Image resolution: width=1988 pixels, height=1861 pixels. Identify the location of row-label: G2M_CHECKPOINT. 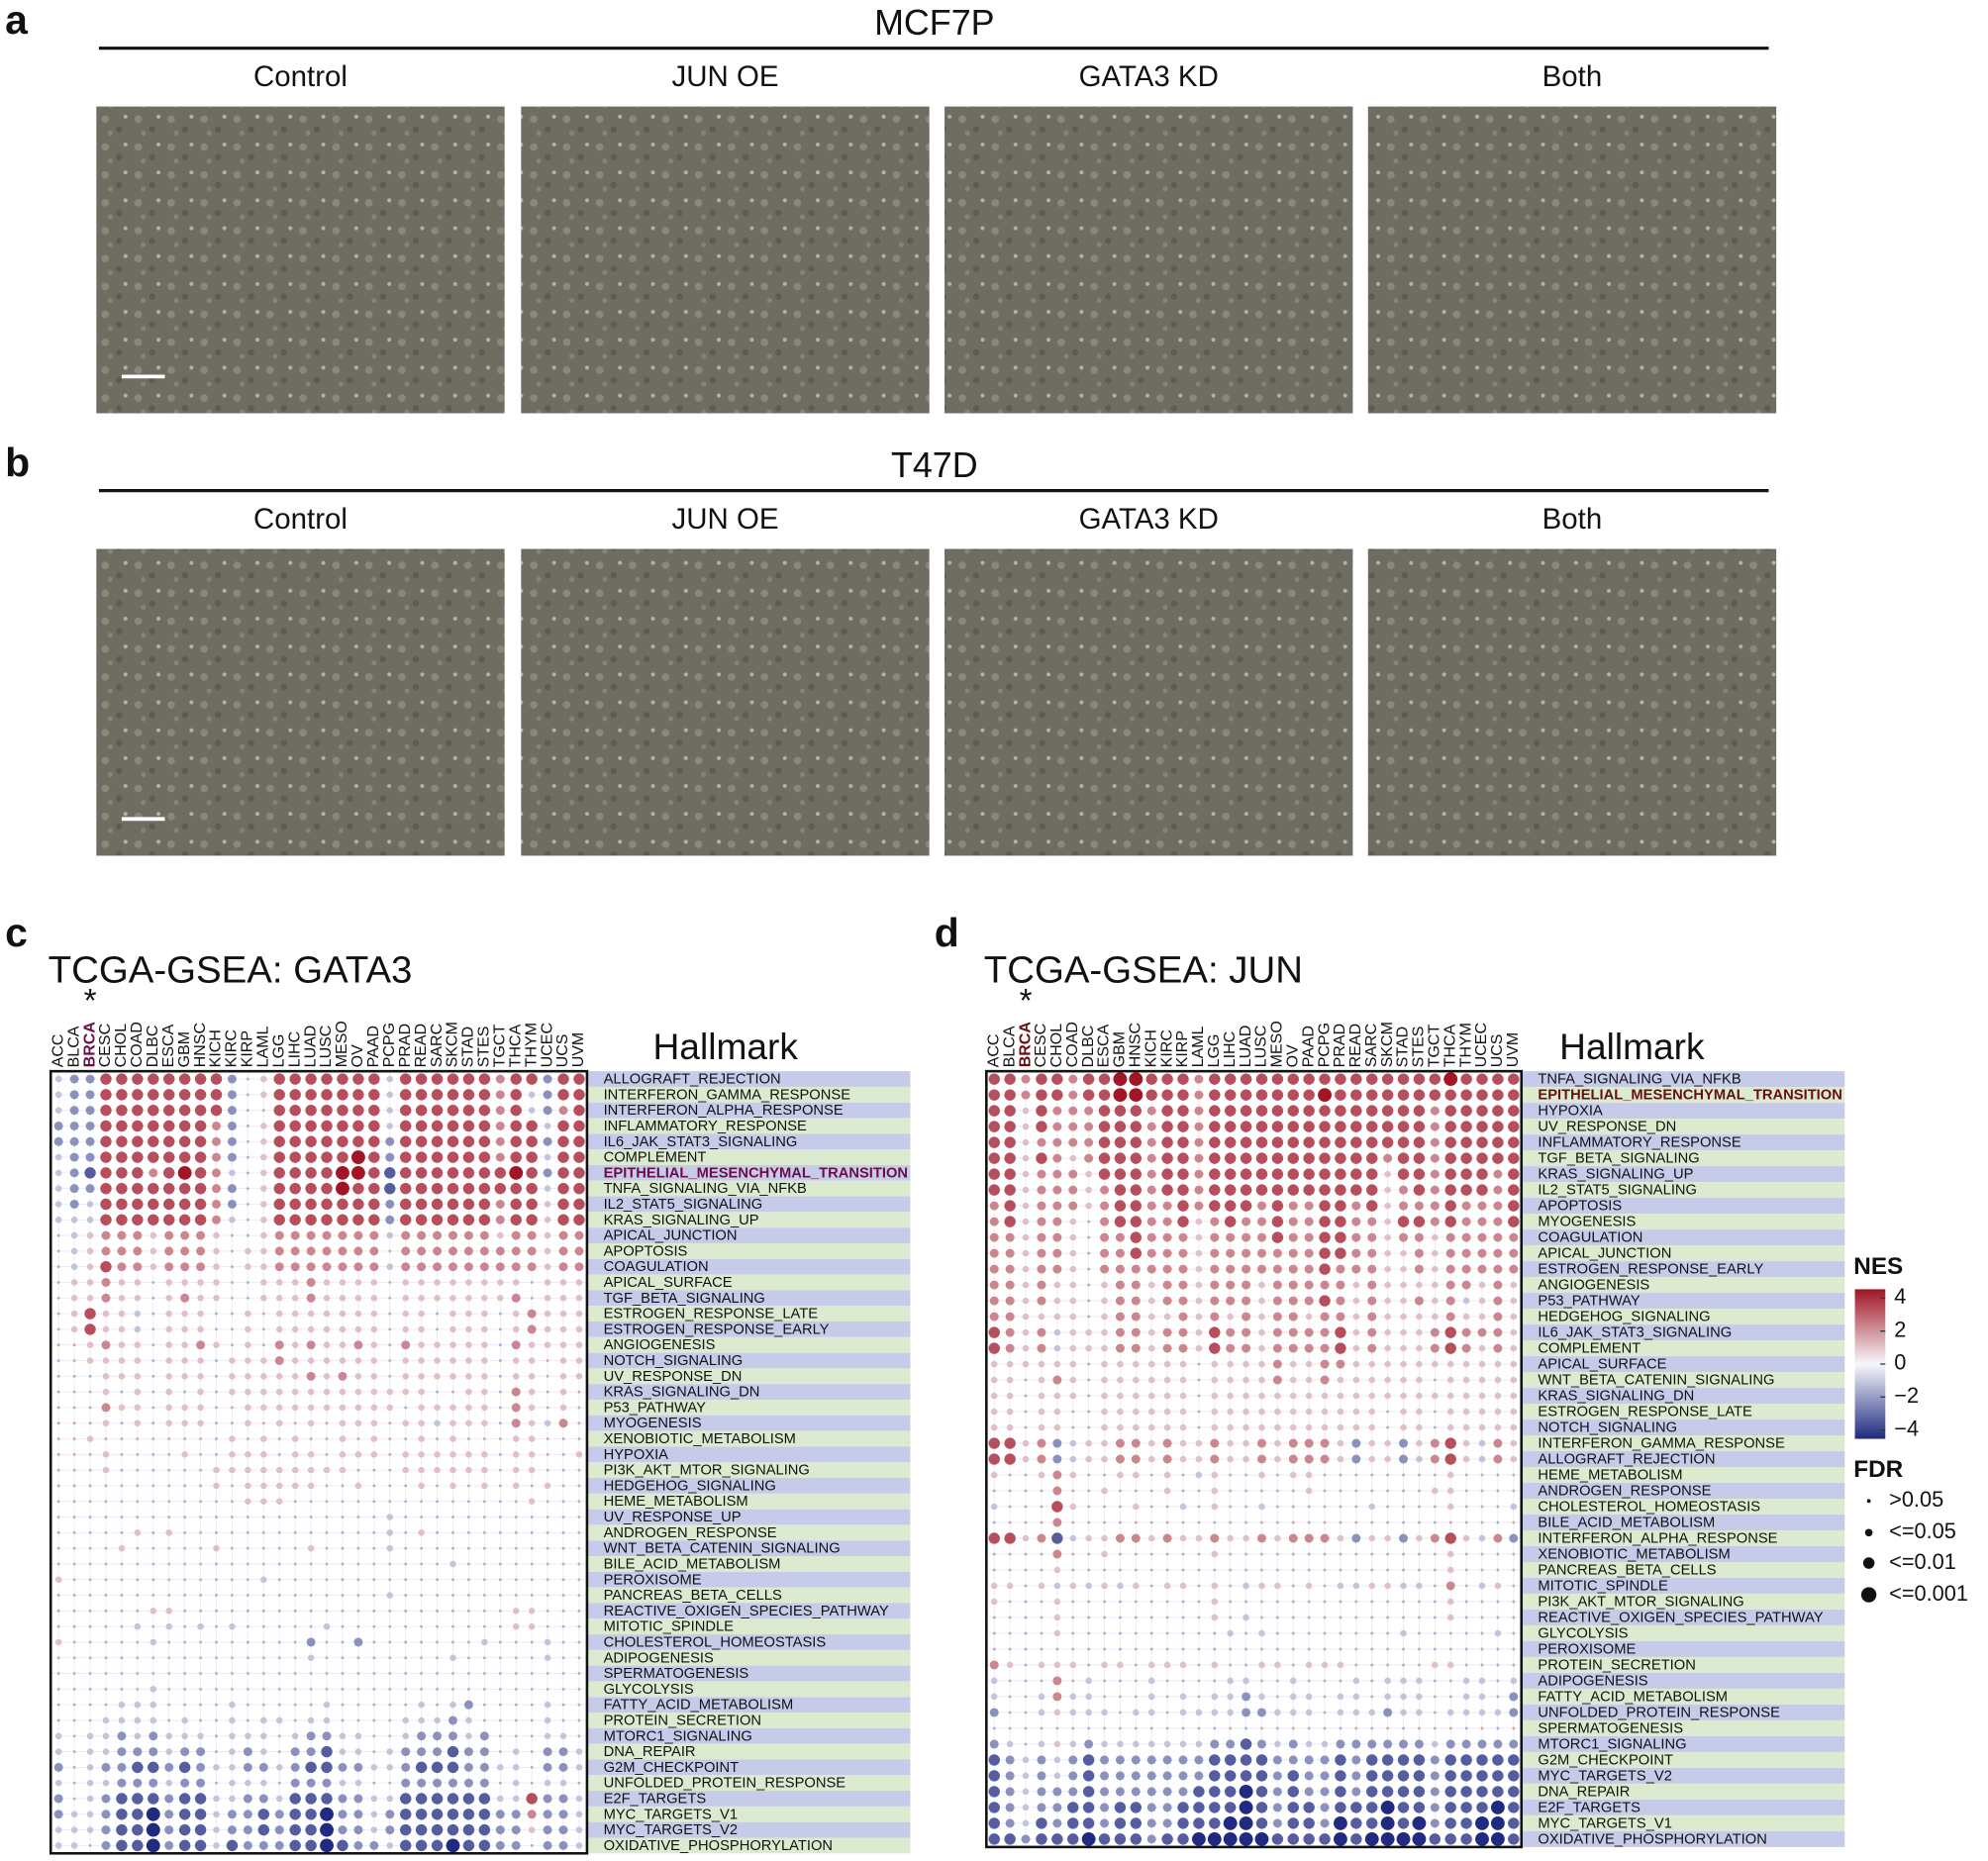
(1605, 1760).